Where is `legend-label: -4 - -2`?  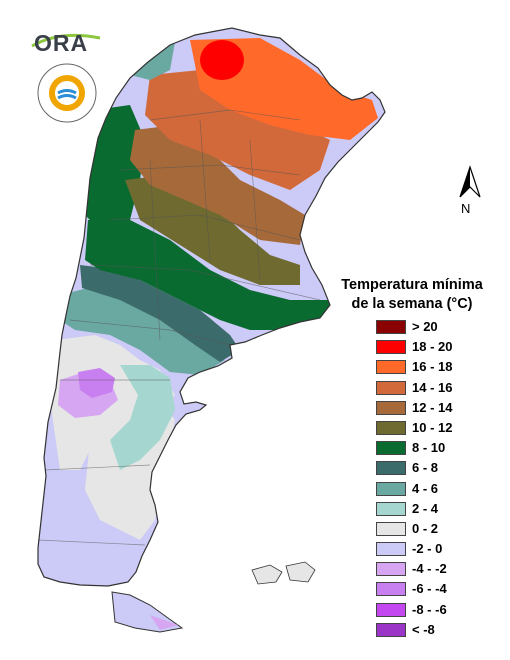 legend-label: -4 - -2 is located at coordinates (429, 569).